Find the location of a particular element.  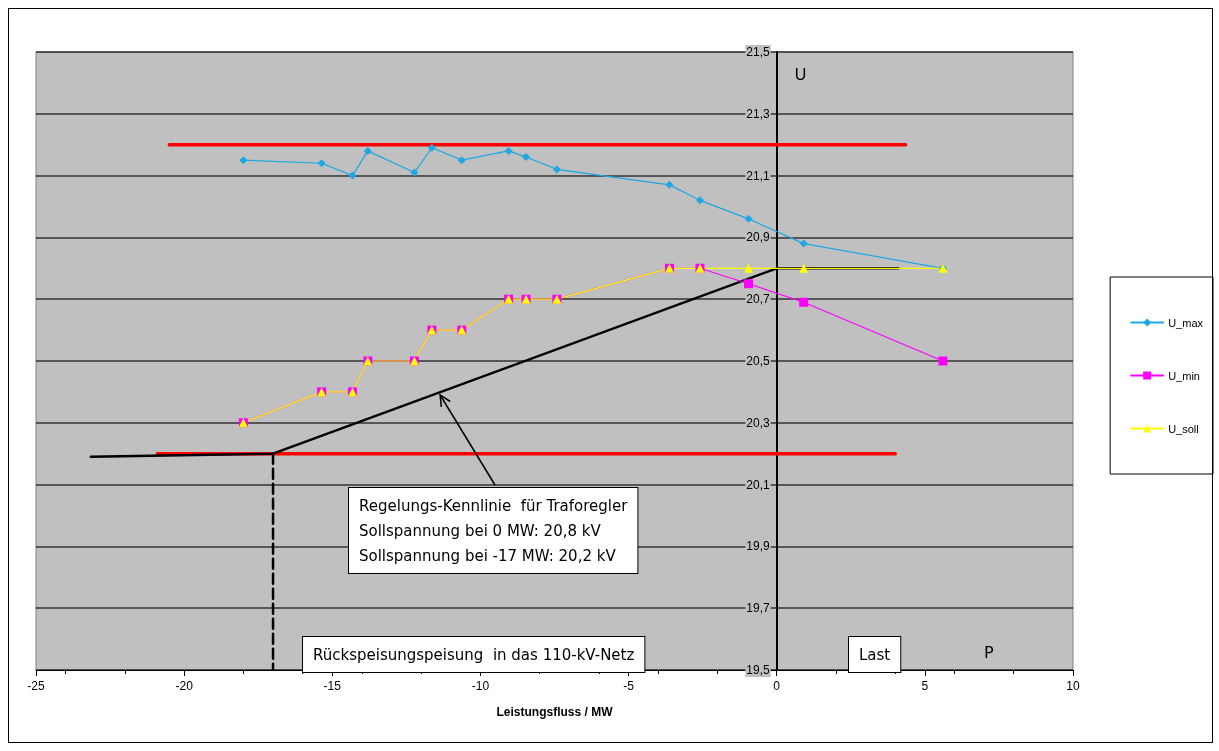

y-tick-label: 21,5 is located at coordinates (758, 52).